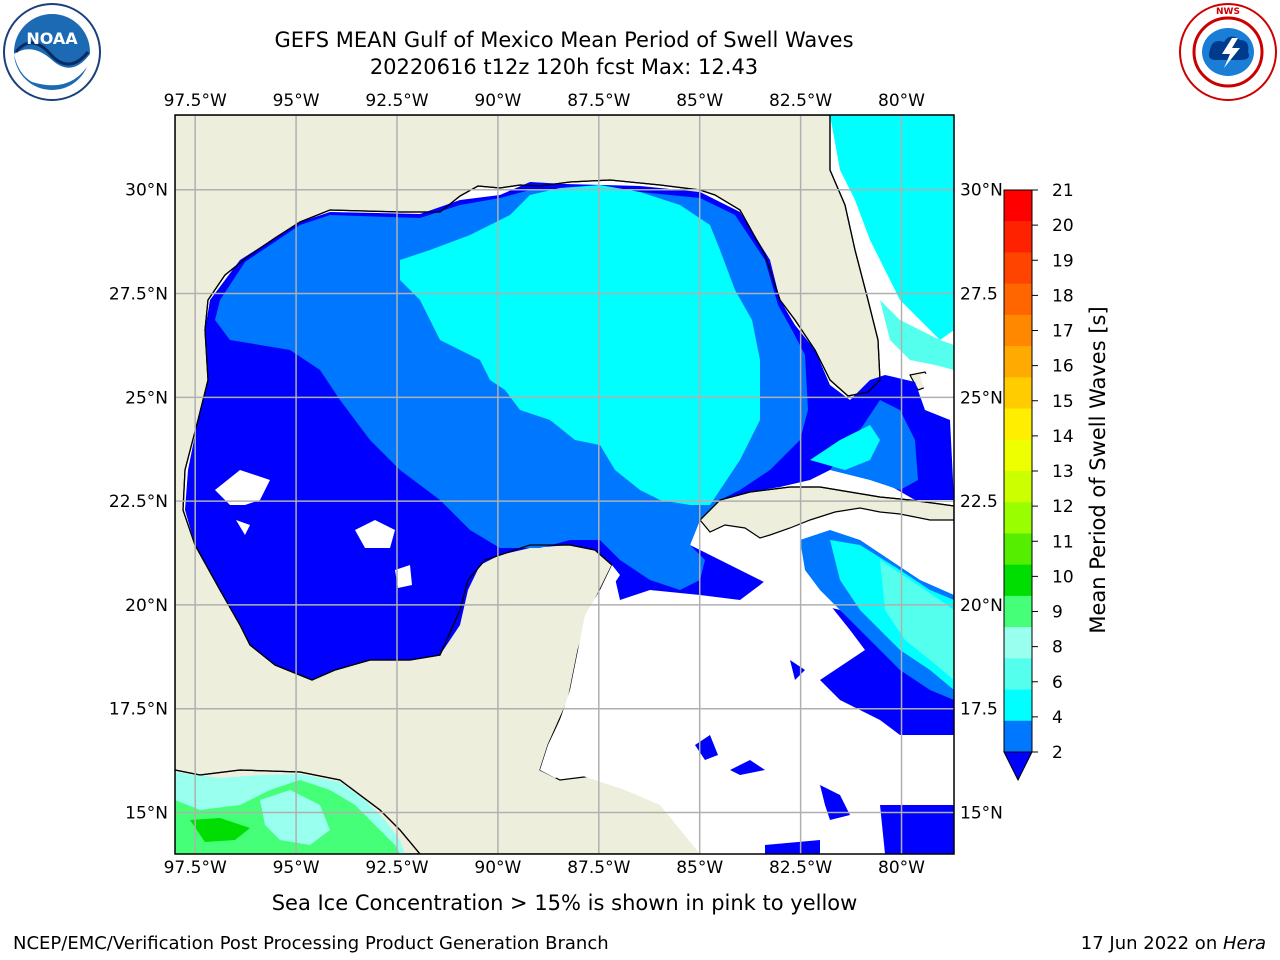 This screenshot has height=960, width=1280. Describe the element at coordinates (1063, 402) in the screenshot. I see `colorbar-tick-label: 15` at that location.